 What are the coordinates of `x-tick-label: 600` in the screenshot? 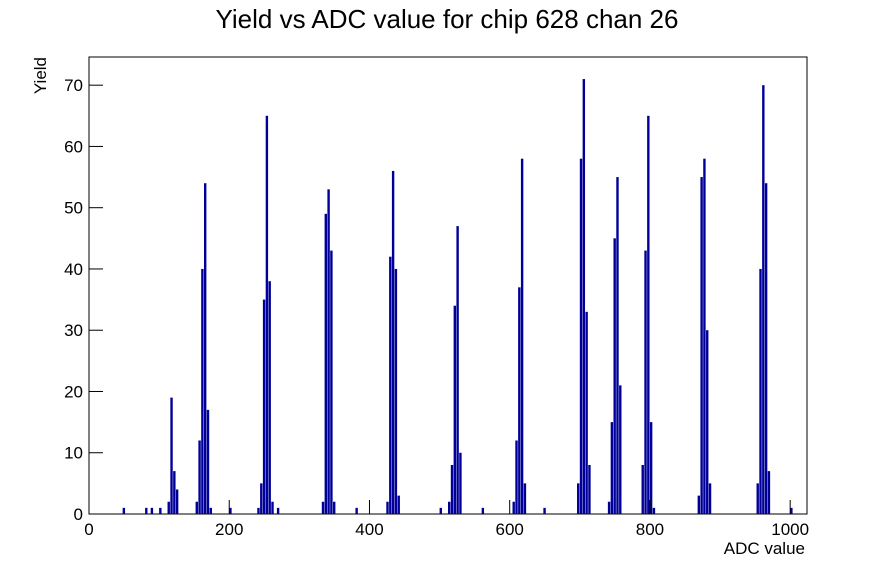 It's located at (510, 529).